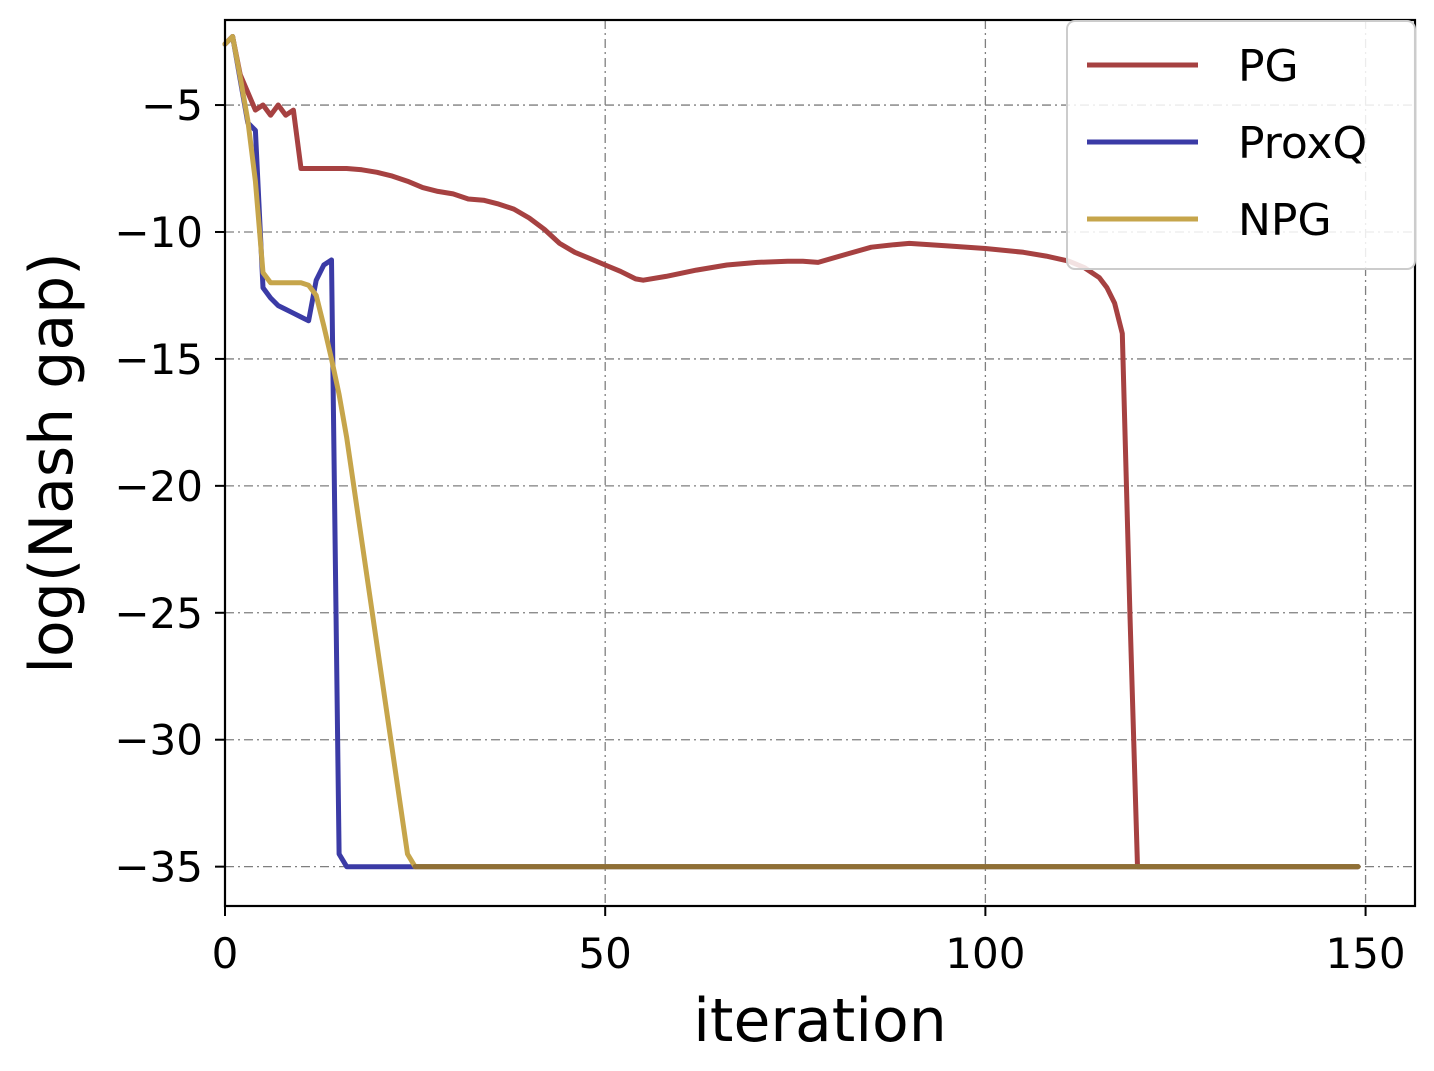 The width and height of the screenshot is (1434, 1071). Describe the element at coordinates (172, 105) in the screenshot. I see `y-tick-label: −5` at that location.